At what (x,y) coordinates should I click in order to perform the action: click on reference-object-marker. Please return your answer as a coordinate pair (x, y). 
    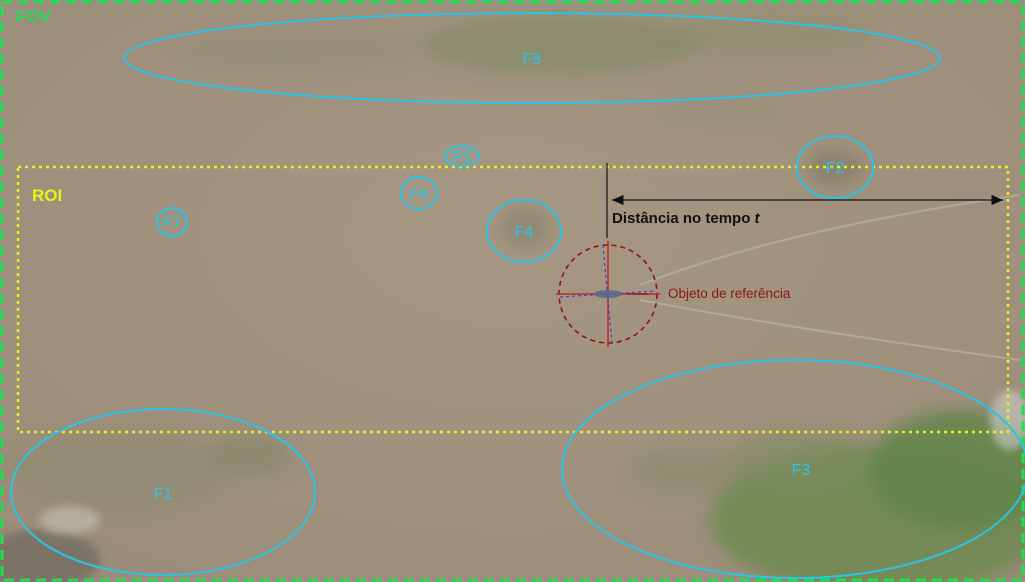
    Looking at the image, I should click on (608, 294).